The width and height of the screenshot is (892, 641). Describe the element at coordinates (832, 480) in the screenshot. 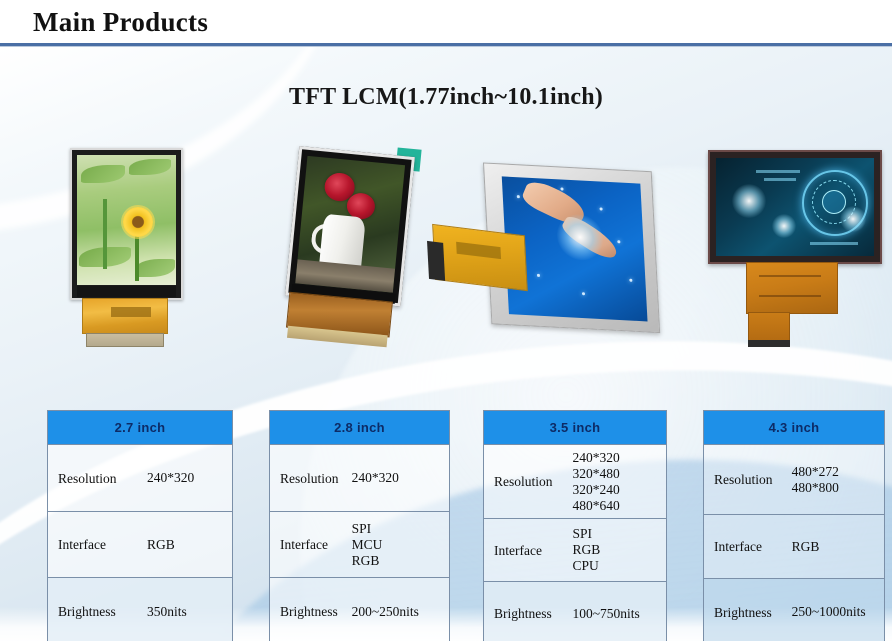

I see `spec-value-resolution: 480*272 480*800` at that location.